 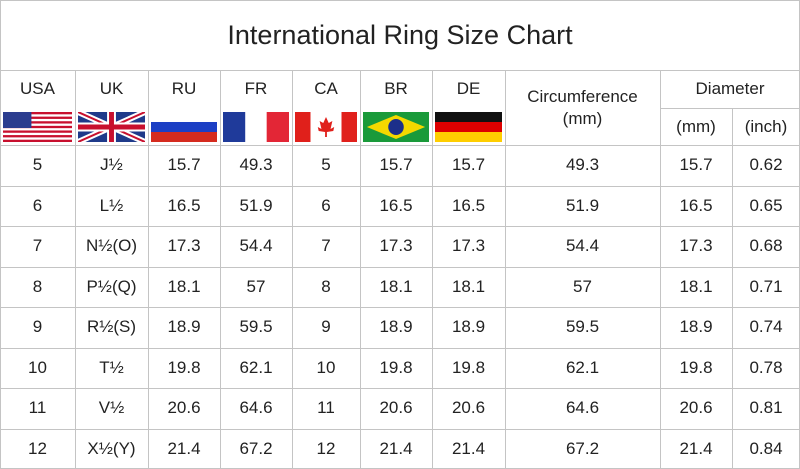 I want to click on column-subheader: (mm), so click(x=696, y=126).